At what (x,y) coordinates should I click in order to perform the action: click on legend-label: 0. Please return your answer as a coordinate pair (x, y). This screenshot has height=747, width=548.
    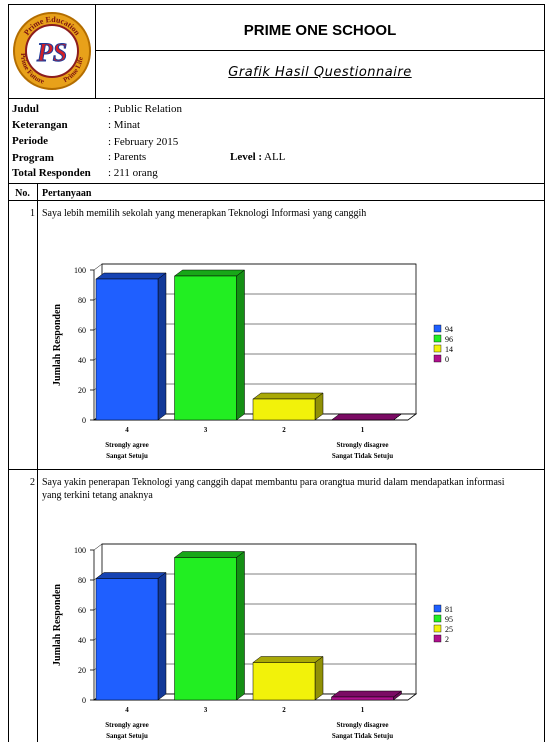
    Looking at the image, I should click on (447, 359).